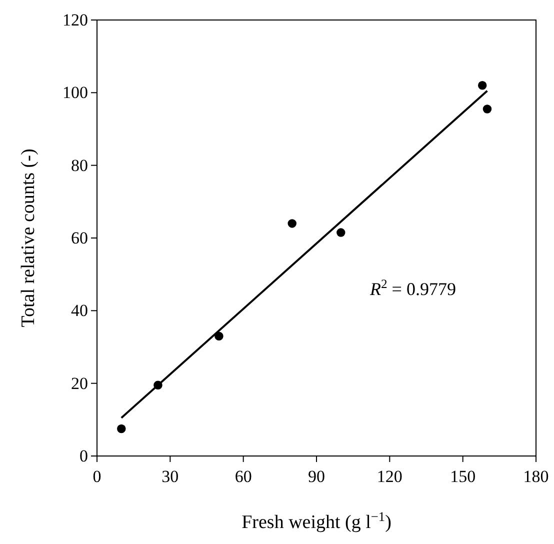 Image resolution: width=554 pixels, height=544 pixels. Describe the element at coordinates (317, 520) in the screenshot. I see `x-axis-title: Fresh weight (g l$^{−1}$)` at that location.